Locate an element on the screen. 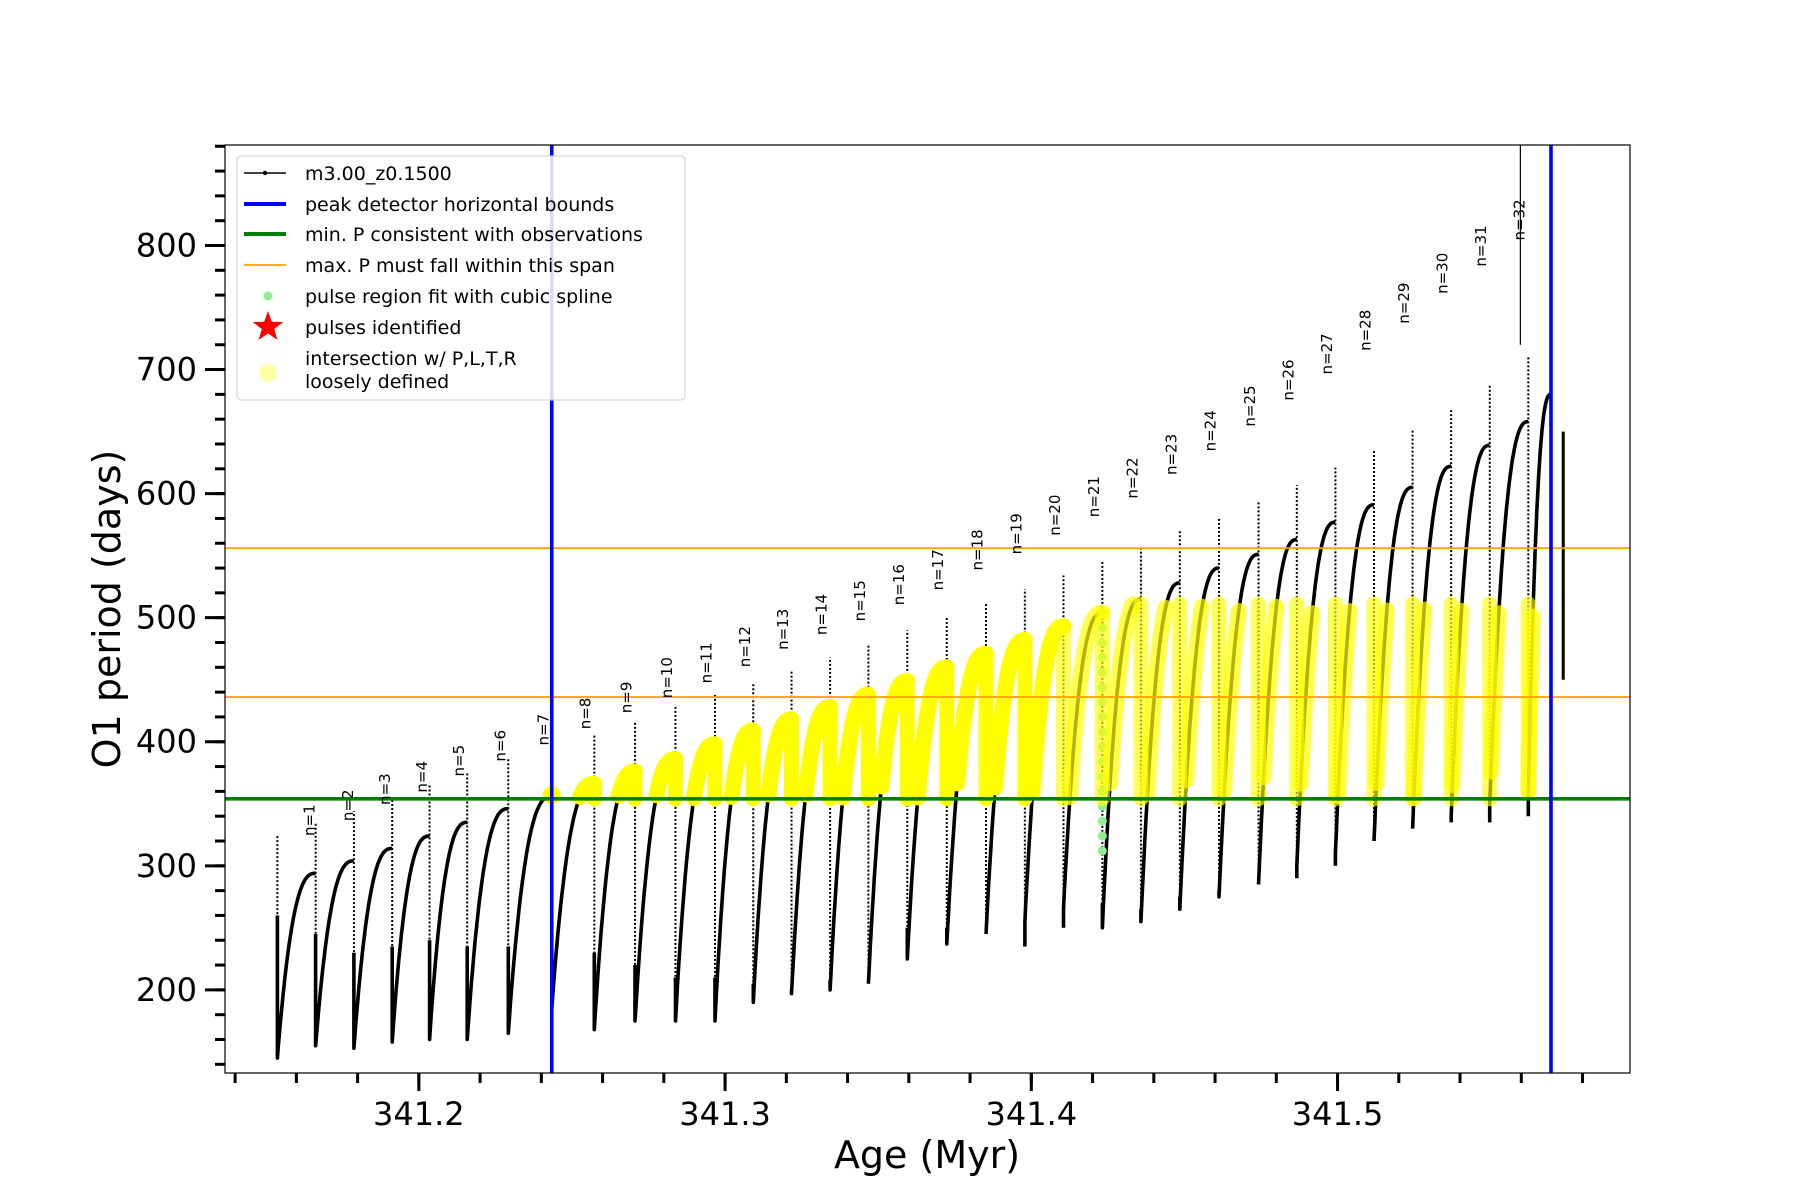 The width and height of the screenshot is (1800, 1200). pulse-label: n=22 is located at coordinates (1133, 477).